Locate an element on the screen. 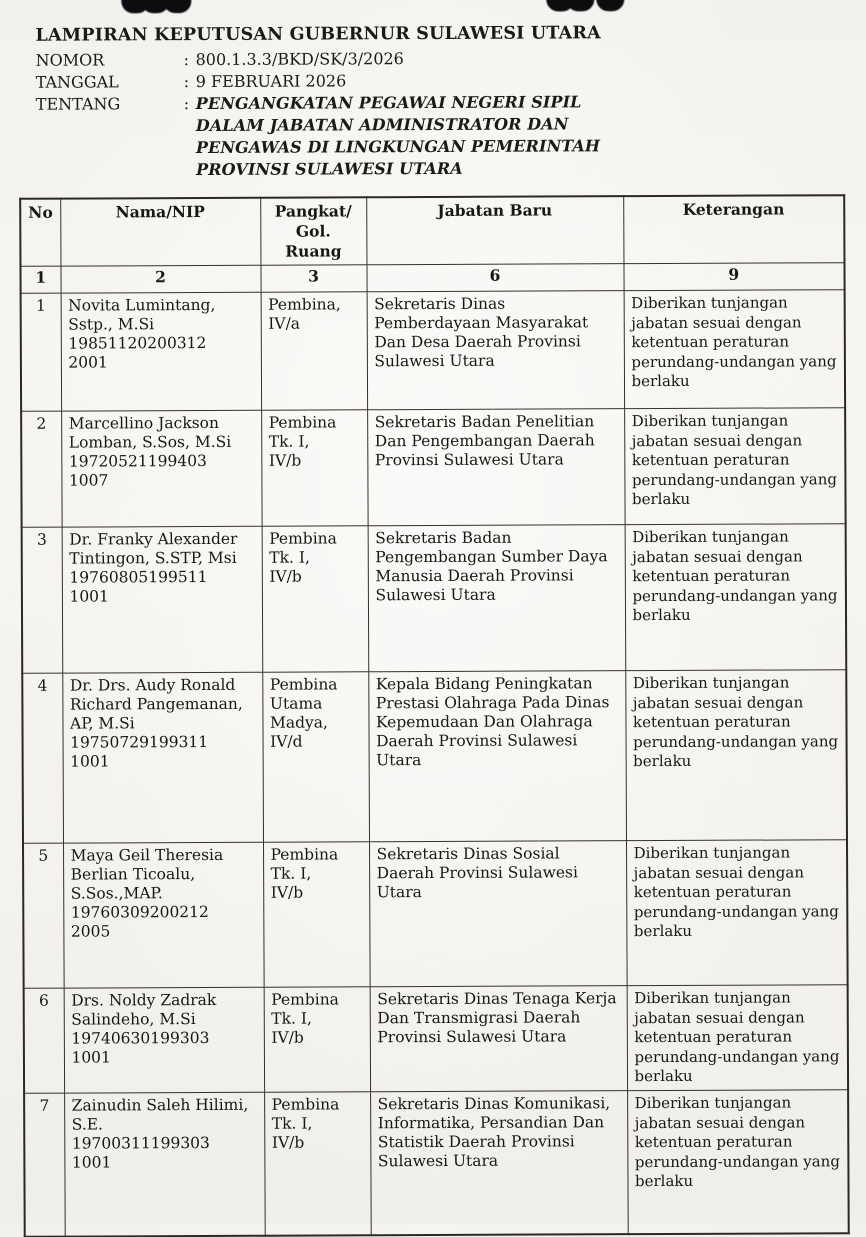  meta-value-tanggal: 9 FEBRUARI 2026 is located at coordinates (271, 81).